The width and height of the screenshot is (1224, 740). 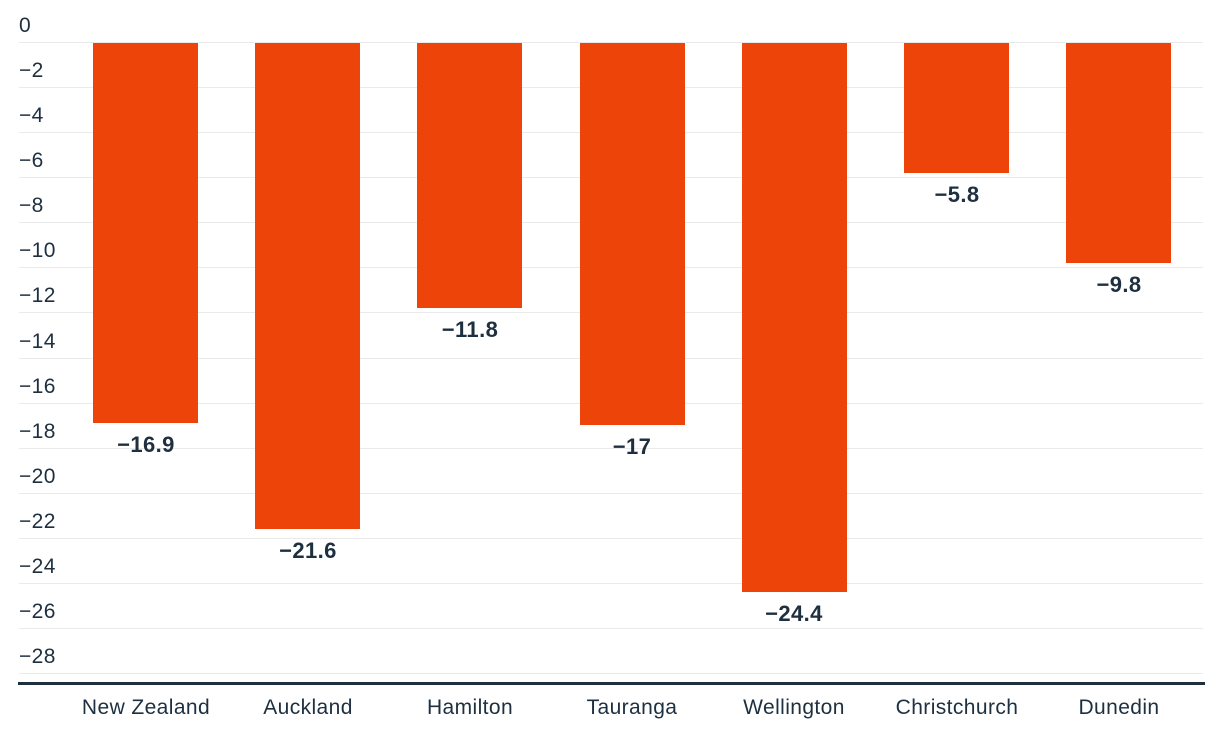 I want to click on bar-value-label: −16.9, so click(x=146, y=444).